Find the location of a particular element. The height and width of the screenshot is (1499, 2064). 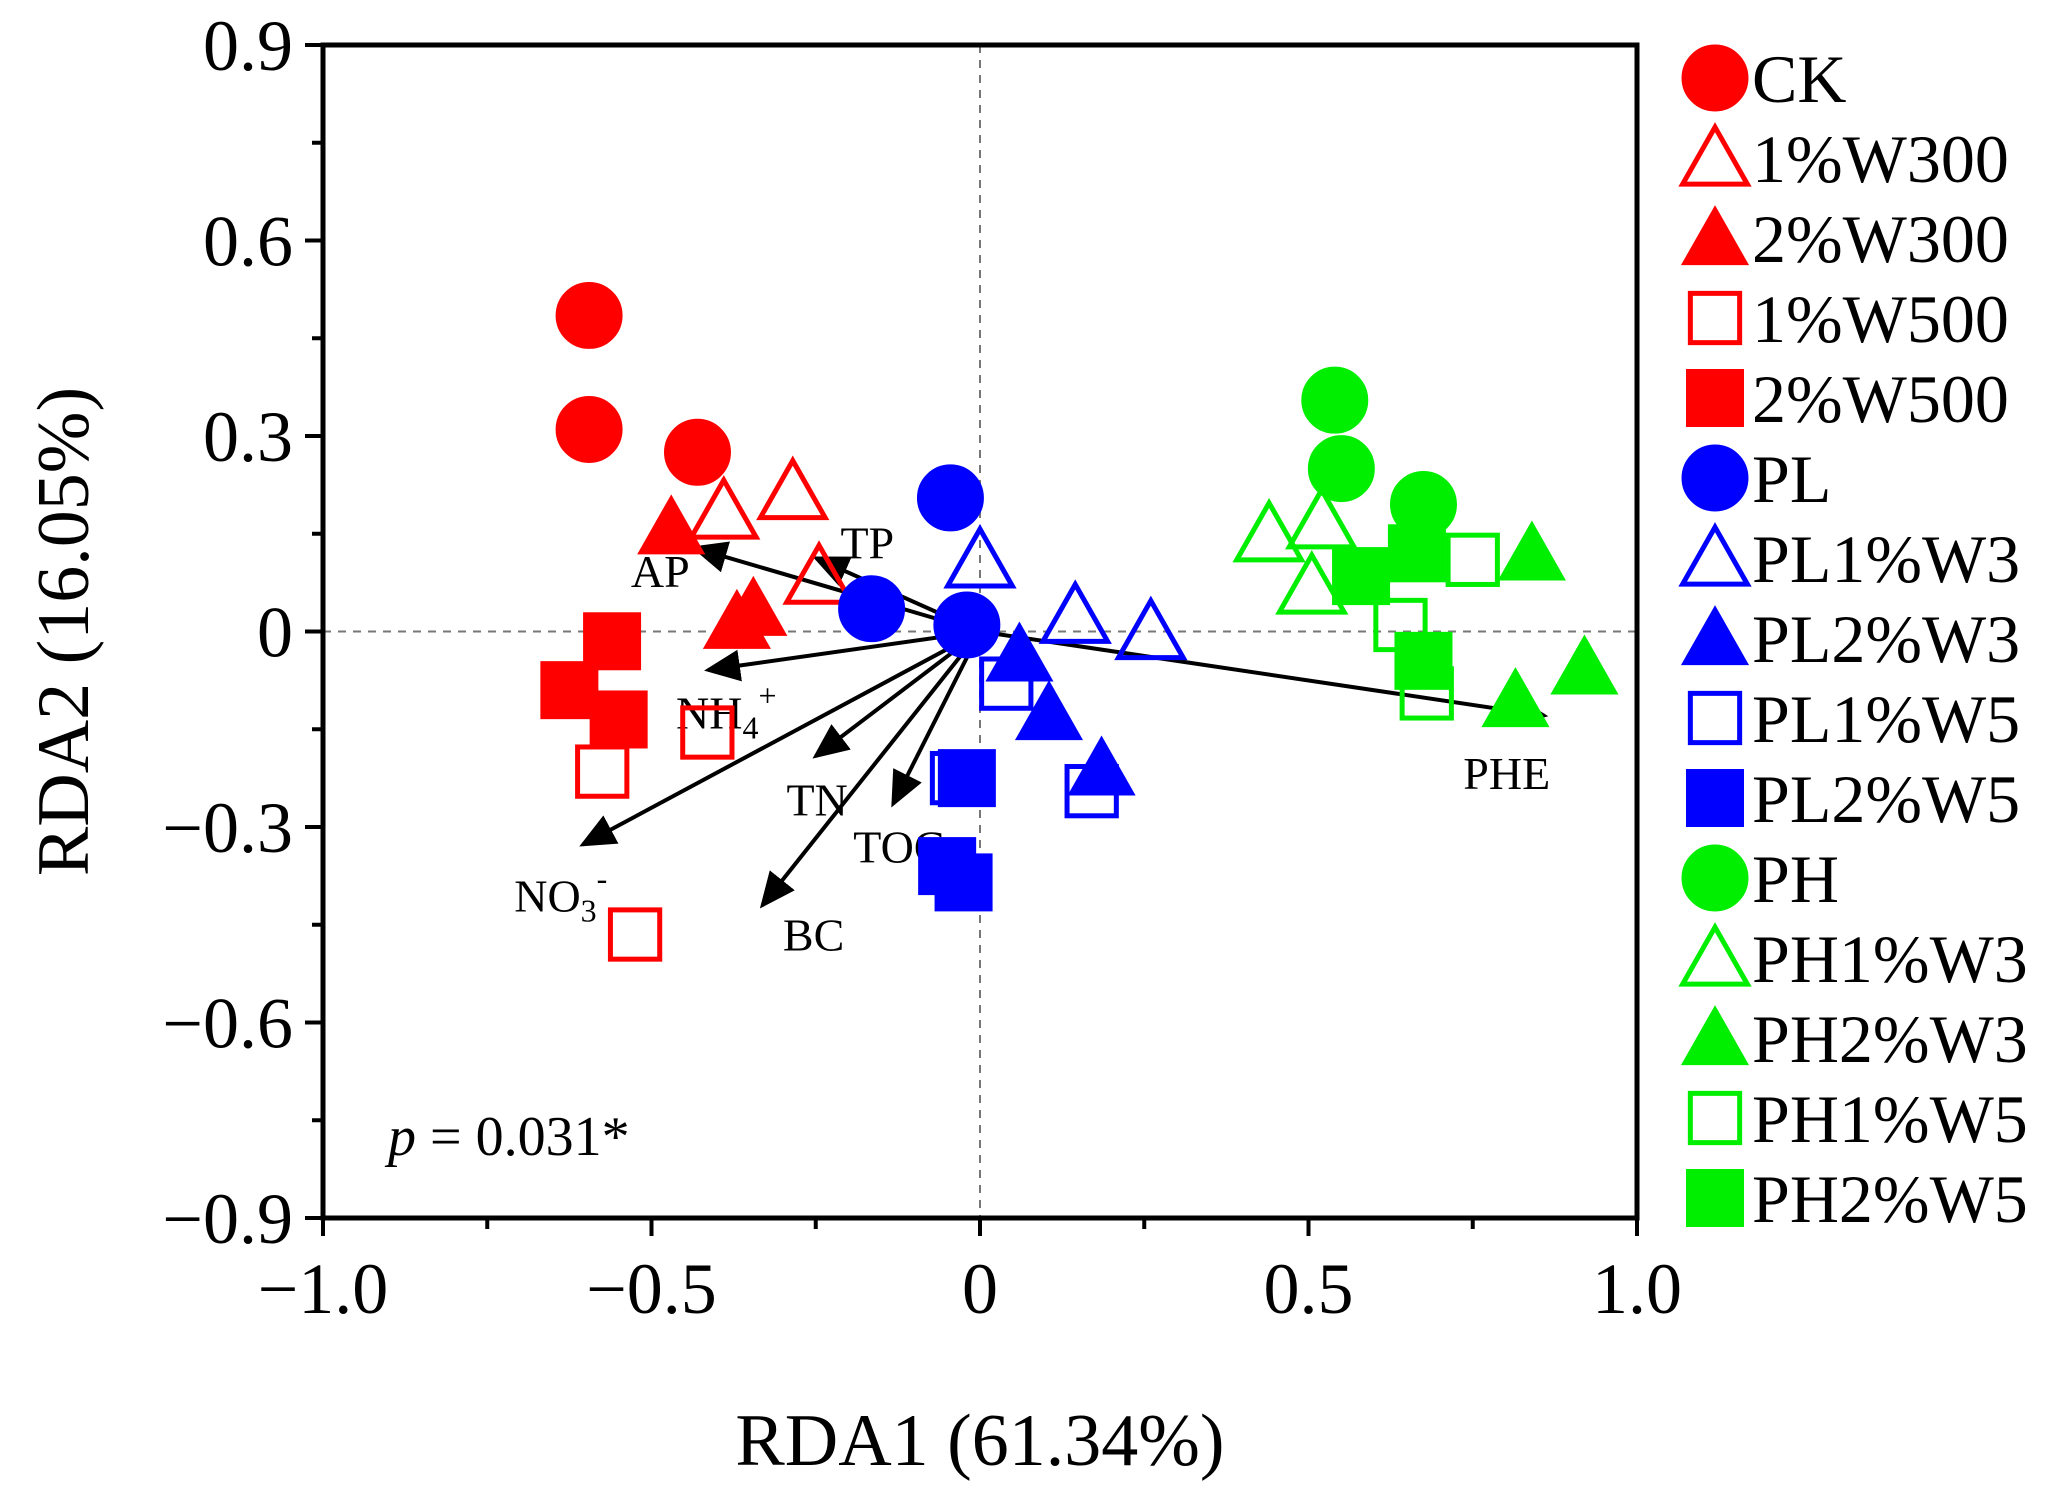

legend-label: PL1%W5 is located at coordinates (1886, 719).